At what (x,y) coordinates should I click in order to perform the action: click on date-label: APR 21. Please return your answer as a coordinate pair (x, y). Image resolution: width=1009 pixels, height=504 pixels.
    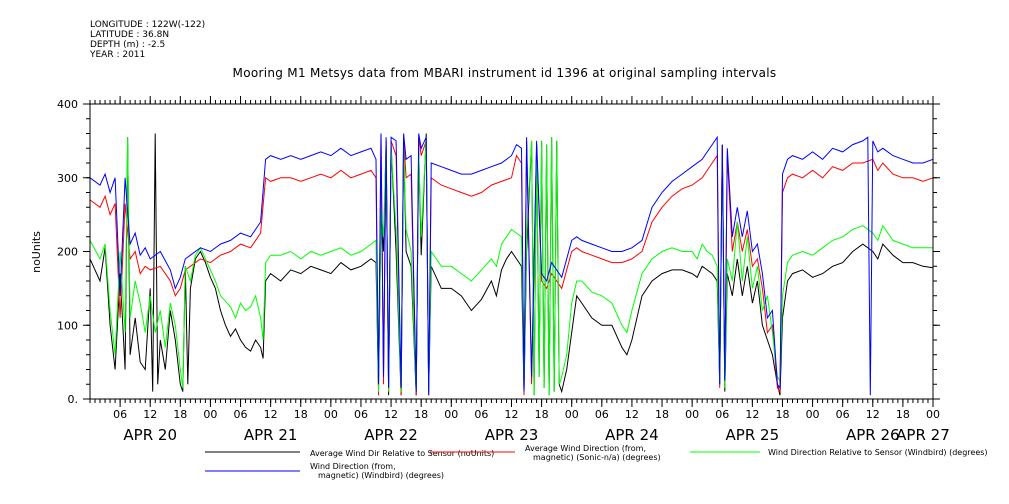
    Looking at the image, I should click on (271, 435).